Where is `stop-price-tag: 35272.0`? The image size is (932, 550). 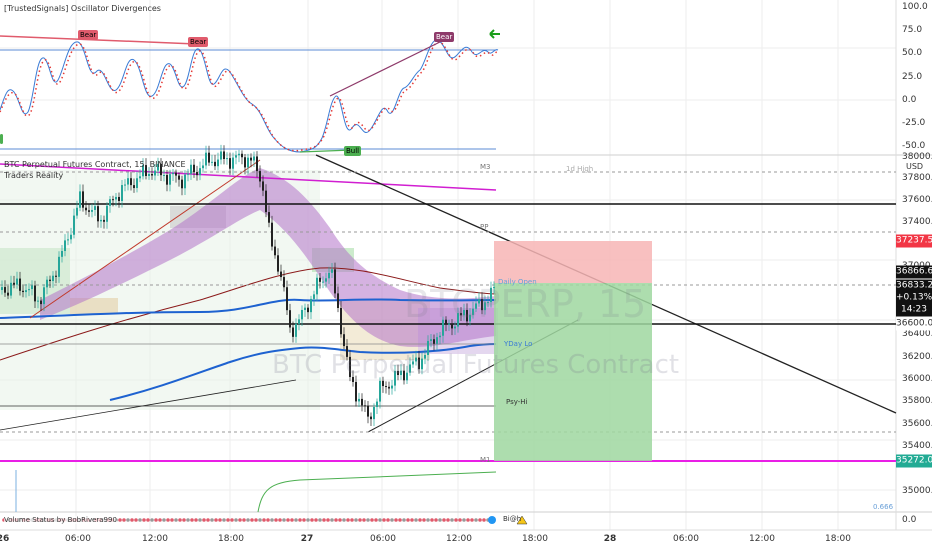
stop-price-tag: 35272.0 is located at coordinates (914, 461).